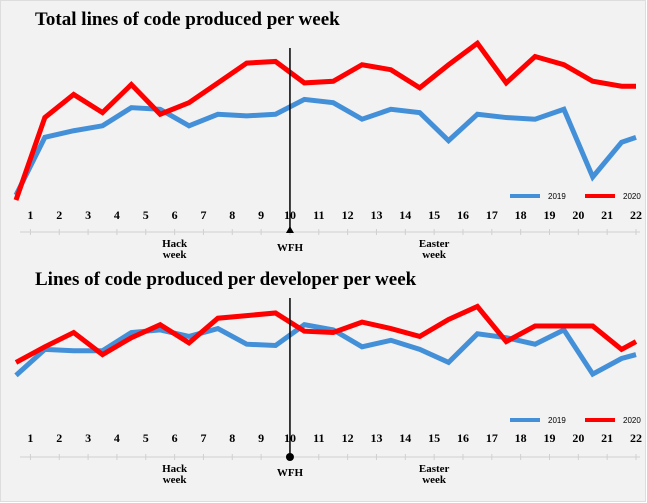  Describe the element at coordinates (326, 334) in the screenshot. I see `line-series` at that location.